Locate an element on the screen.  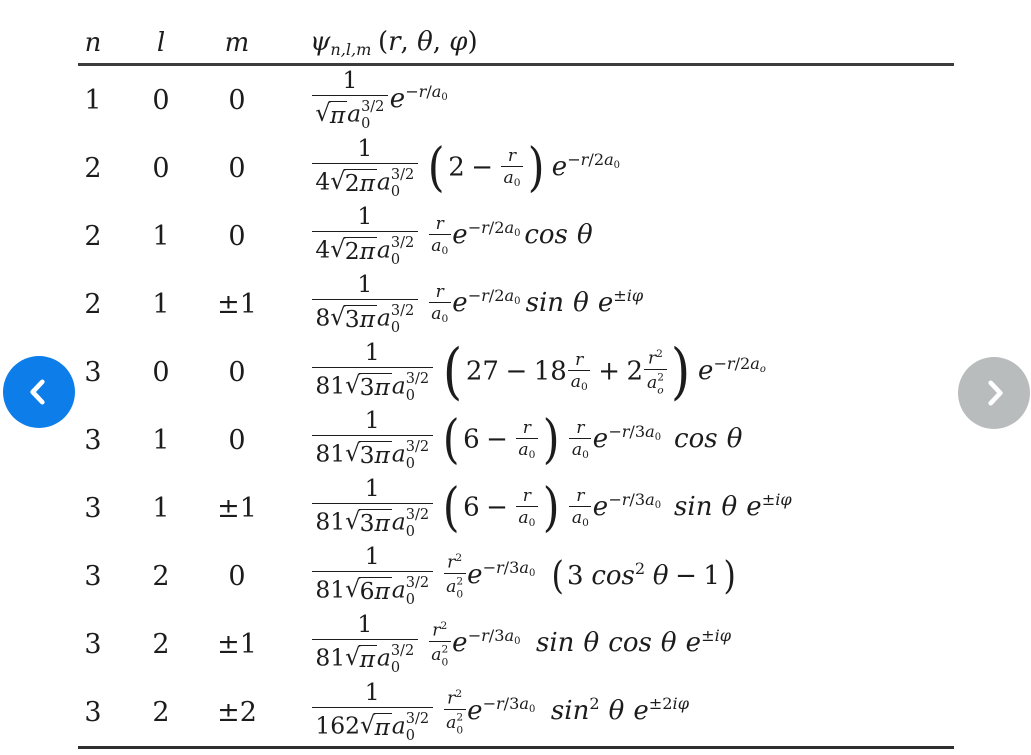
table-row: 3 2 ±1 1 81 √ π a 3/2 0 r2 a 2 0 e−r/3a0 sin θ cos θ e±iφ is located at coordinates (516, 644).